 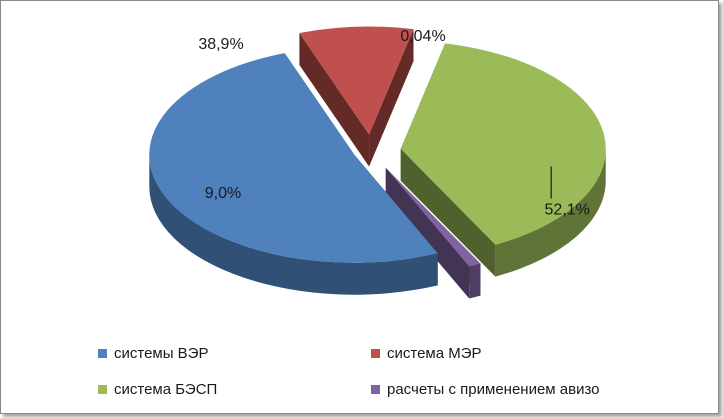 I want to click on legend-item-mer: система МЭР, so click(x=426, y=353).